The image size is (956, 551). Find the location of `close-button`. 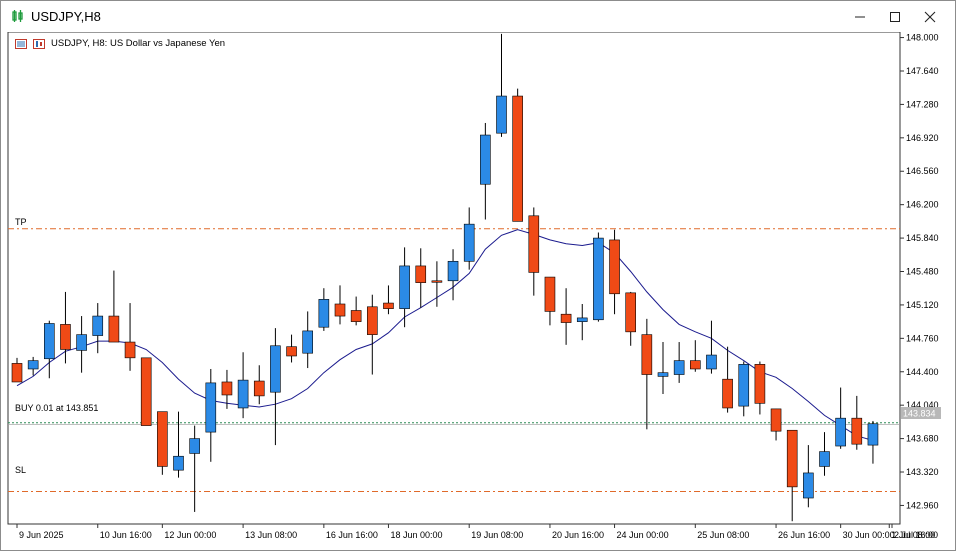

close-button is located at coordinates (930, 16).